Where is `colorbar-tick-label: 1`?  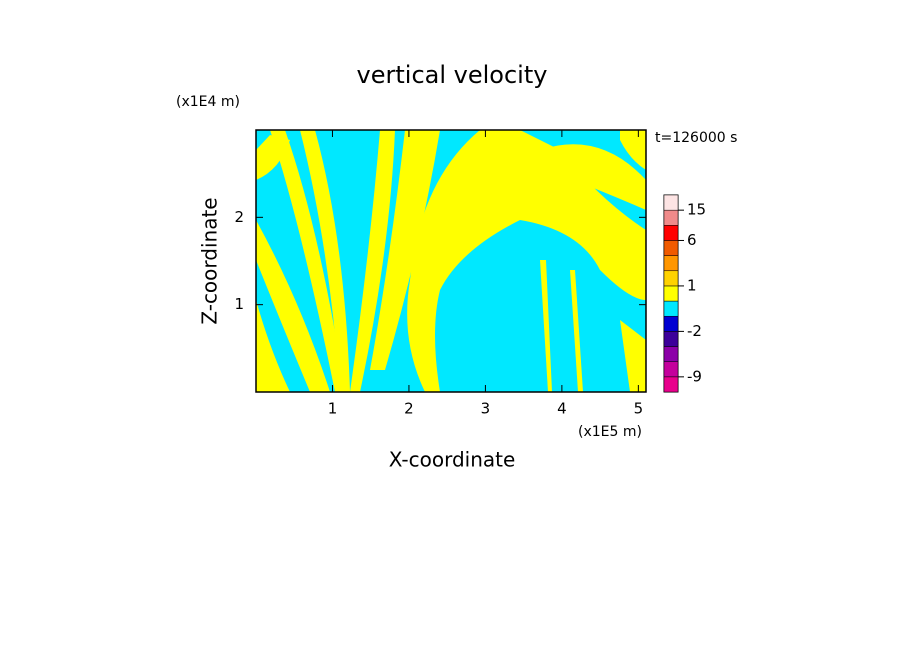
colorbar-tick-label: 1 is located at coordinates (692, 285).